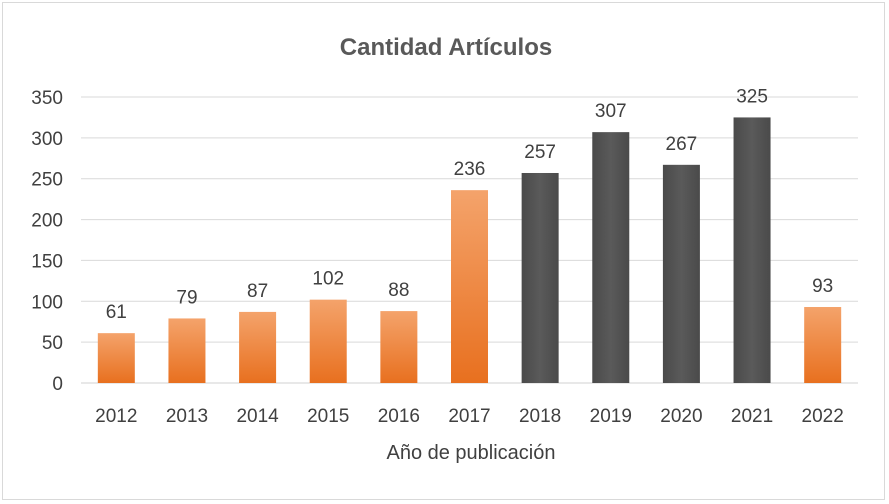  Describe the element at coordinates (540, 277) in the screenshot. I see `bar-2018` at that location.